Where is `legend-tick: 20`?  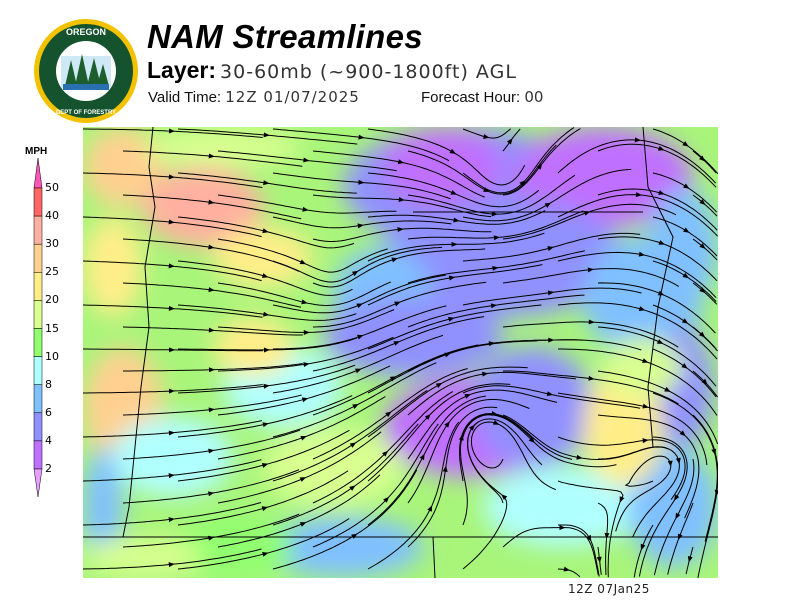
legend-tick: 20 is located at coordinates (52, 300).